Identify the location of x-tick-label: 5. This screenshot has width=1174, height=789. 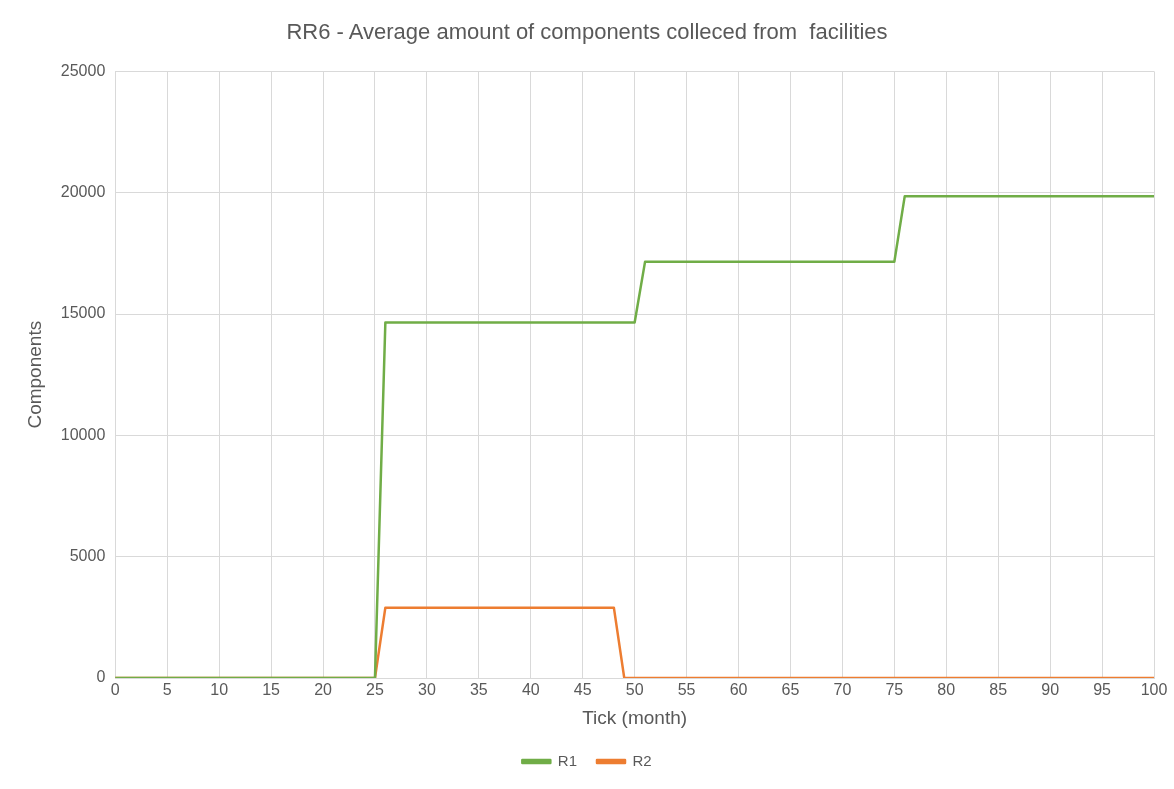
(167, 690).